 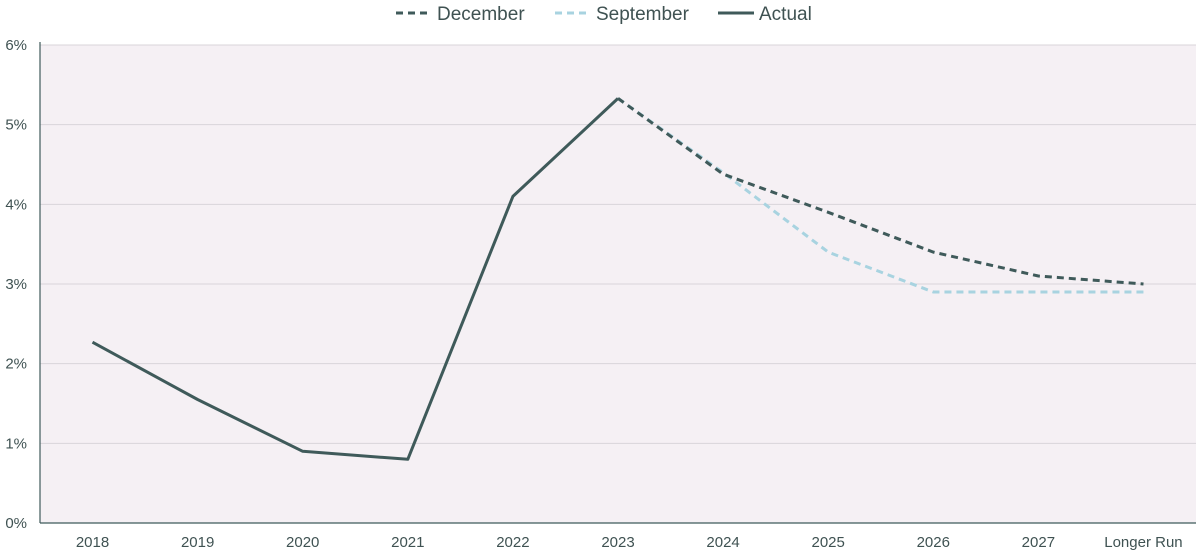 I want to click on x-tick-label: 2019, so click(x=197, y=542).